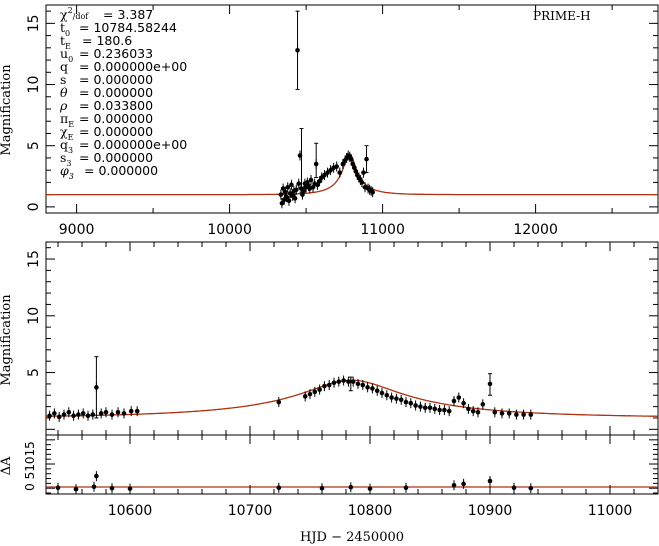  Describe the element at coordinates (64, 92) in the screenshot. I see `param-theta-label: θ` at that location.